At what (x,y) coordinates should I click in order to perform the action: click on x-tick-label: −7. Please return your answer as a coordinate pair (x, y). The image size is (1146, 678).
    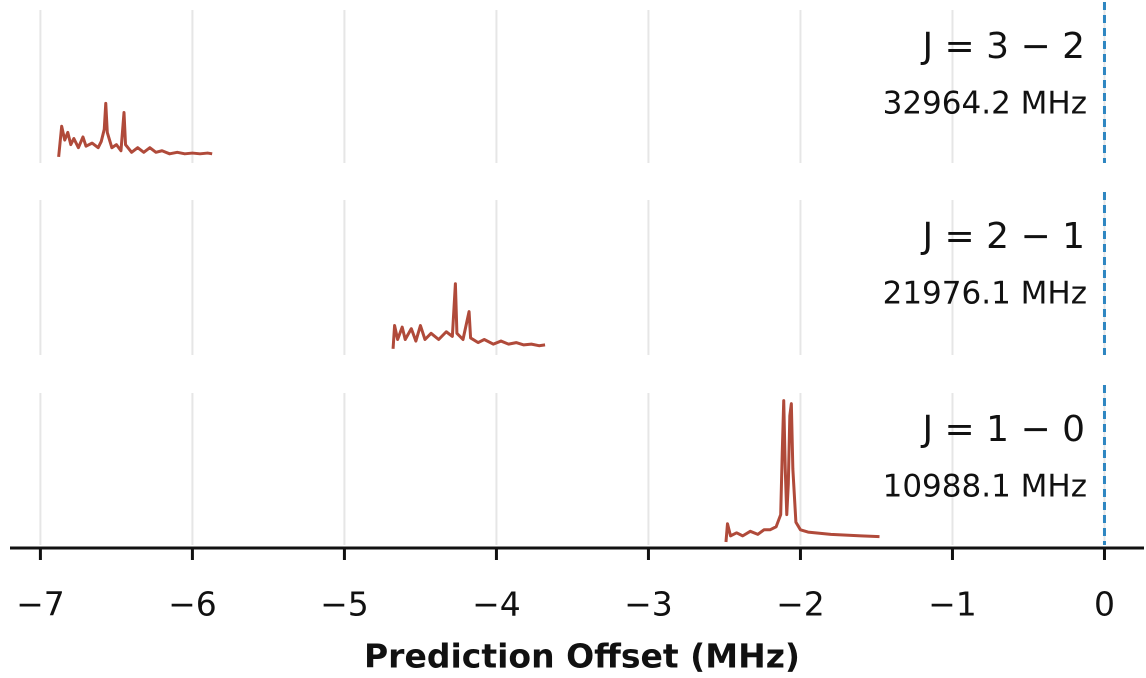
    Looking at the image, I should click on (40, 604).